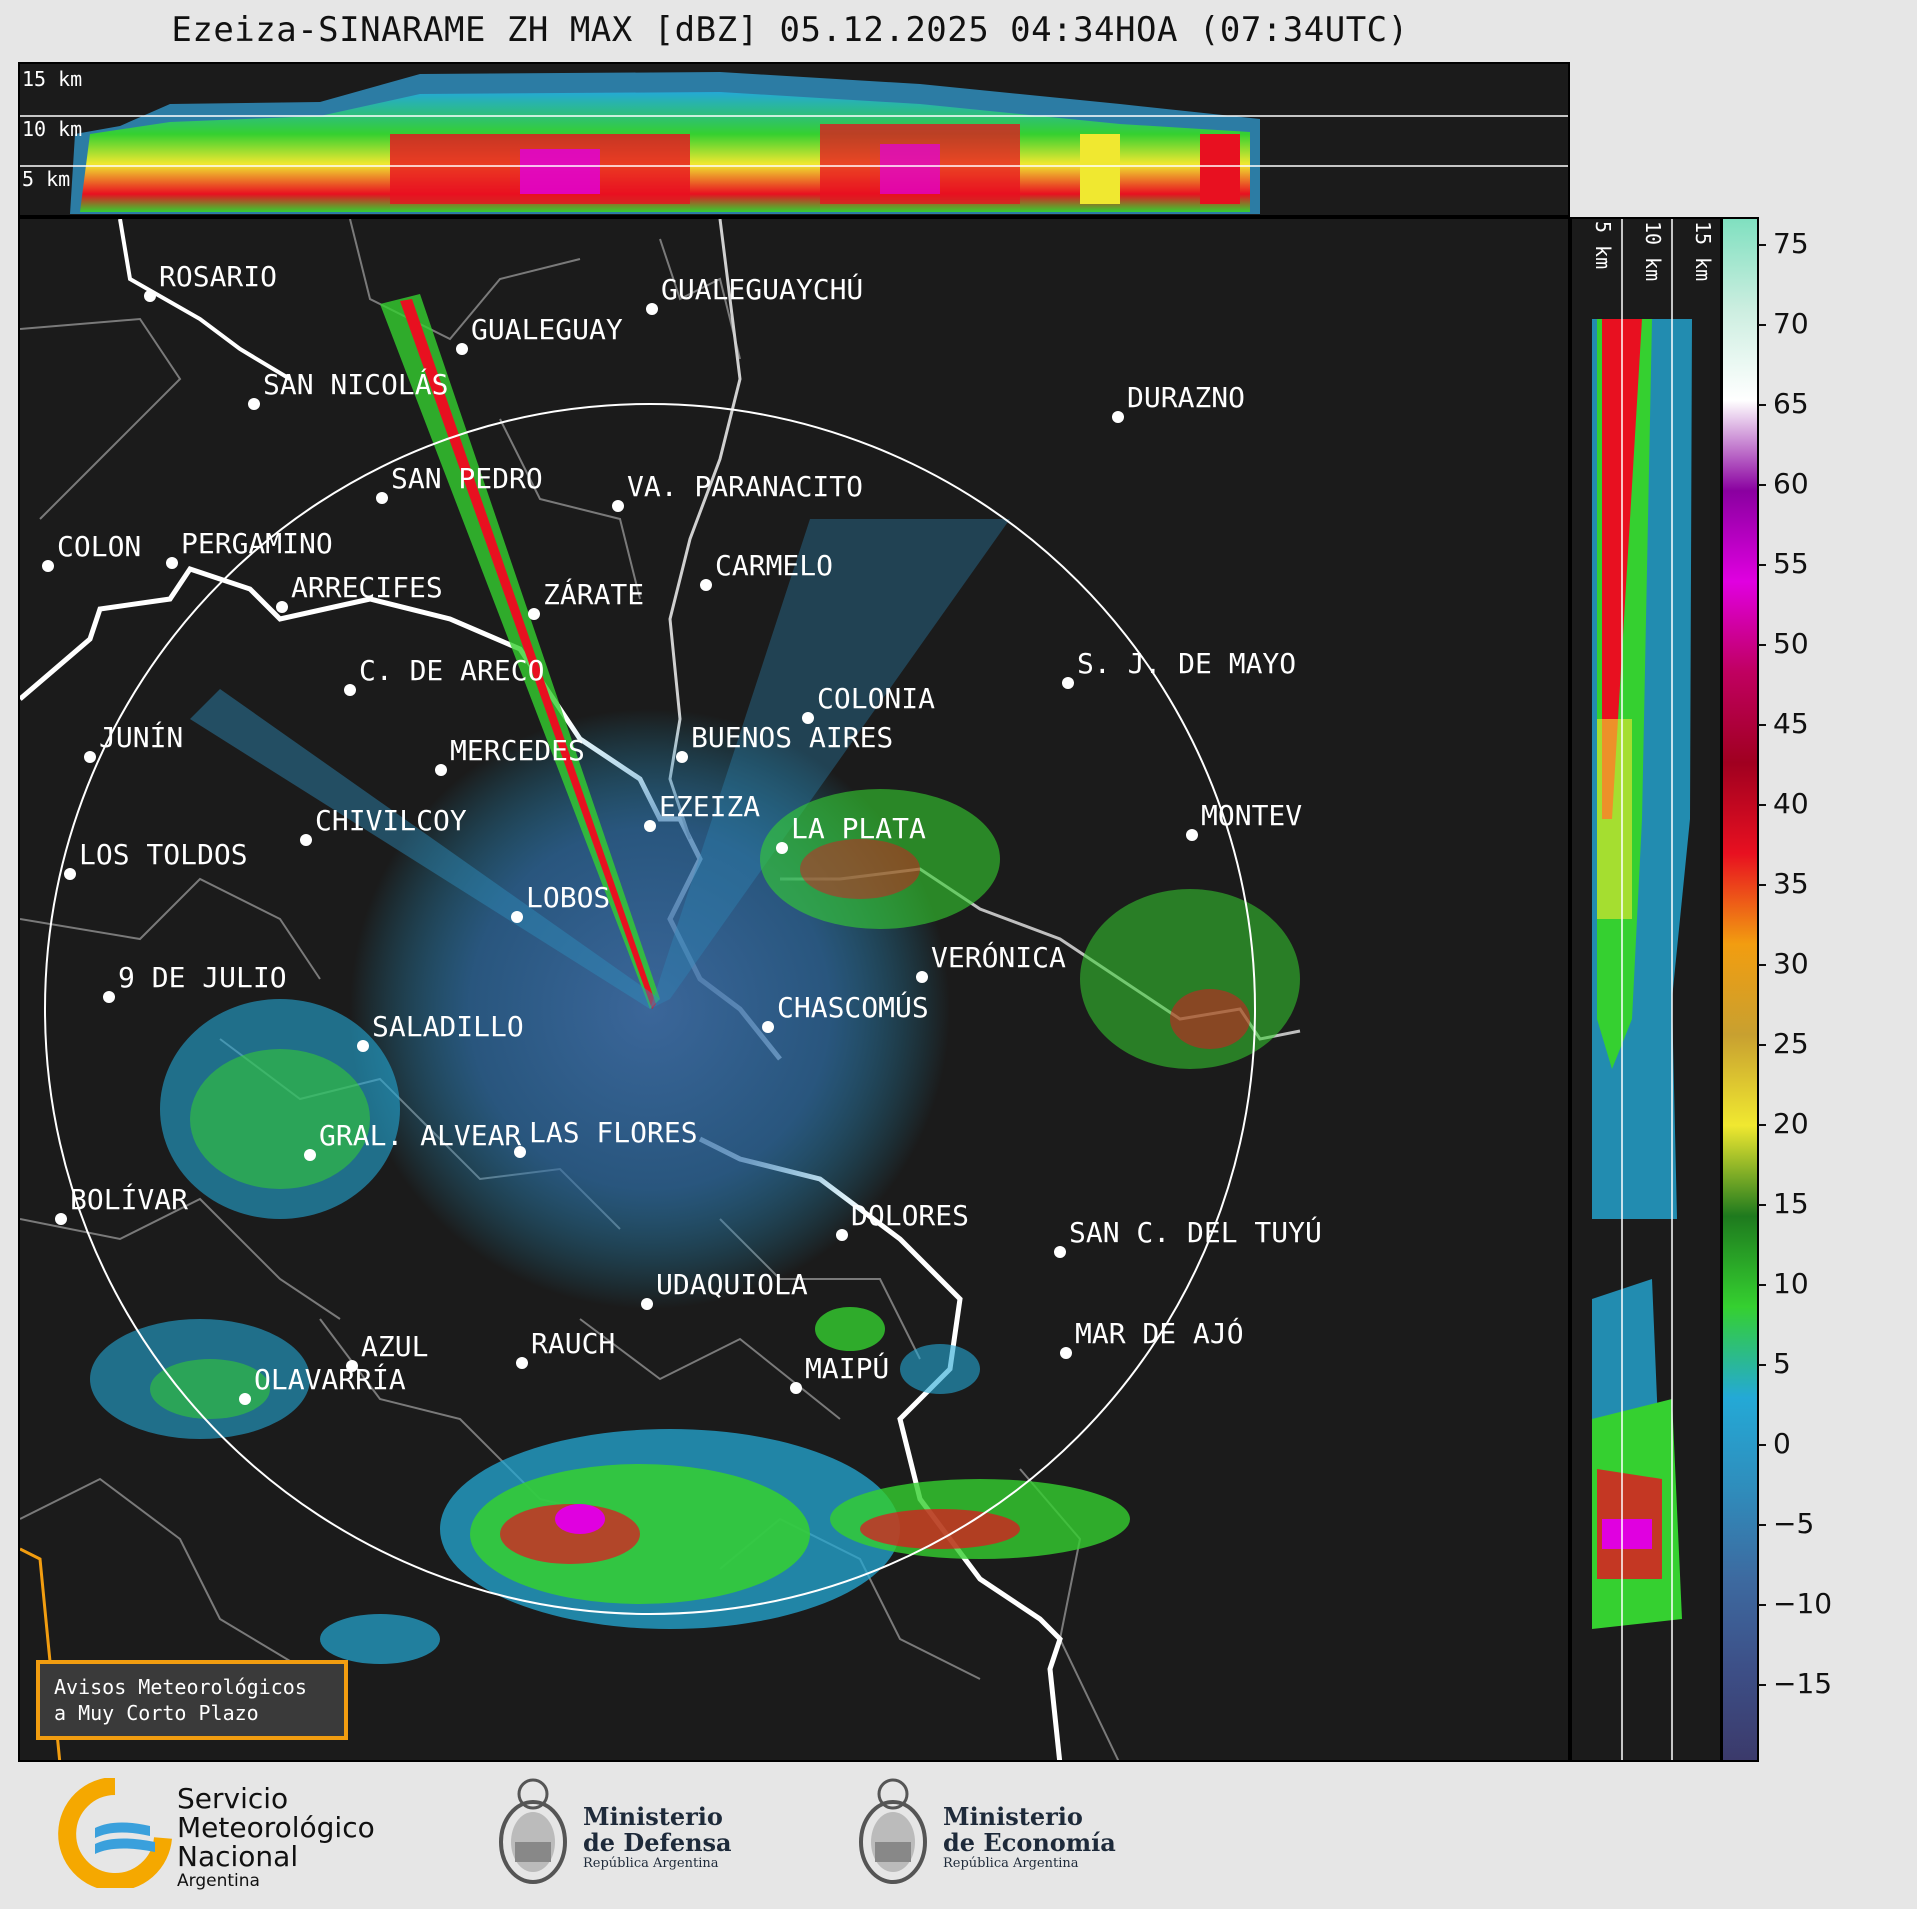 This screenshot has width=1917, height=1909. I want to click on defensa-line-3: República Argentina, so click(651, 1863).